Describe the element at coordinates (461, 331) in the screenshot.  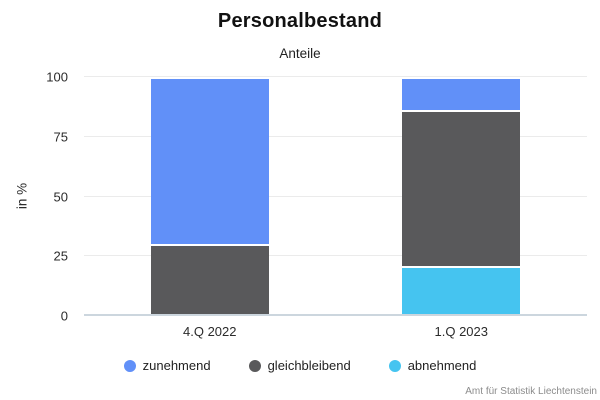
I see `x-tick-label: 1.Q 2023` at that location.